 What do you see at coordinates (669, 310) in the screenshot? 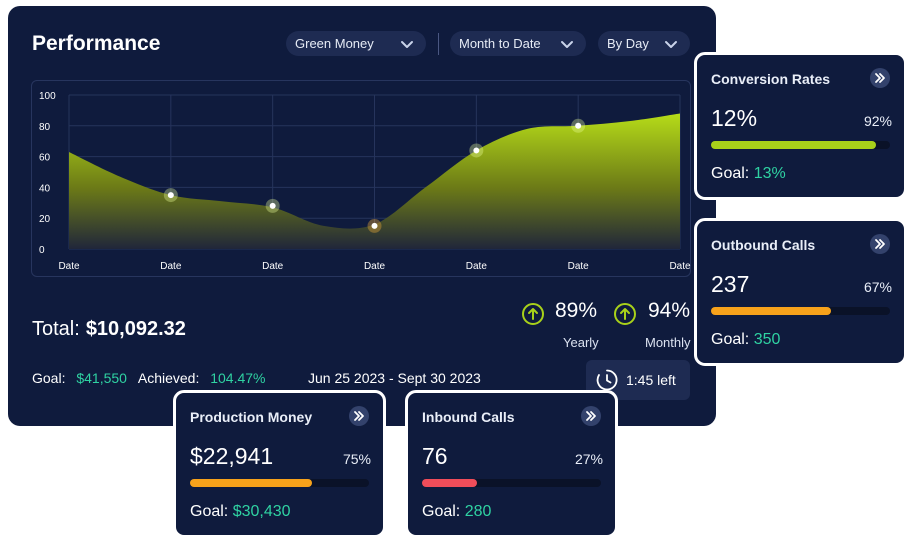
I see `monthly-pct: 94%` at bounding box center [669, 310].